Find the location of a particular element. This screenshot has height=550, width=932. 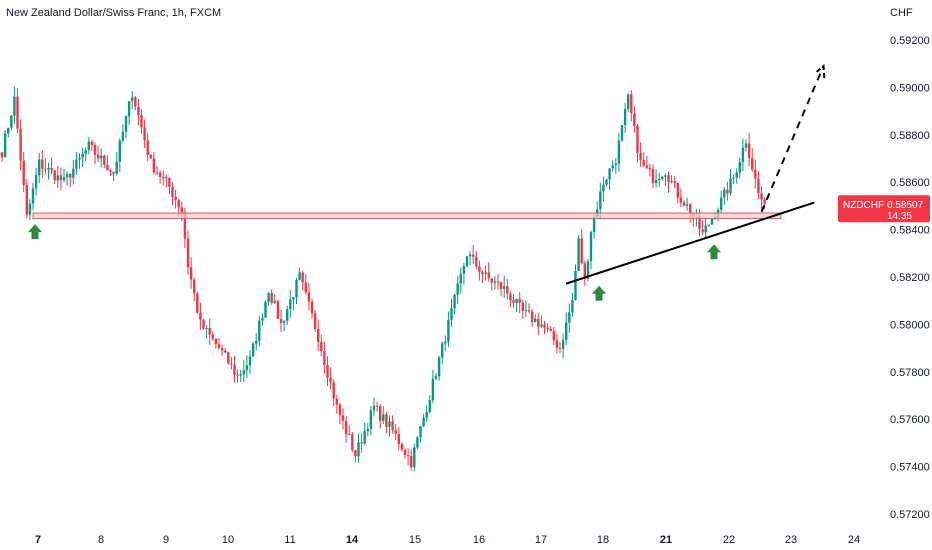

y-tick-label: 0.59000 is located at coordinates (910, 88).